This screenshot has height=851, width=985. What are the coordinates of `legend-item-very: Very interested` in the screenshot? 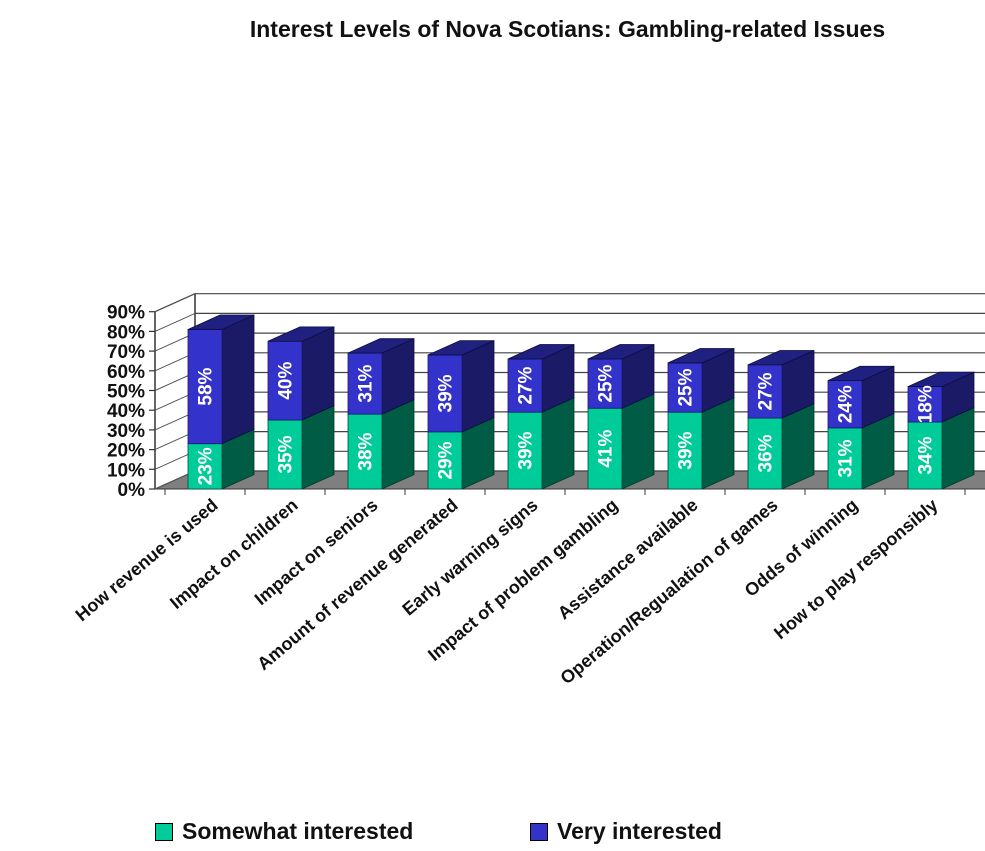 It's located at (626, 831).